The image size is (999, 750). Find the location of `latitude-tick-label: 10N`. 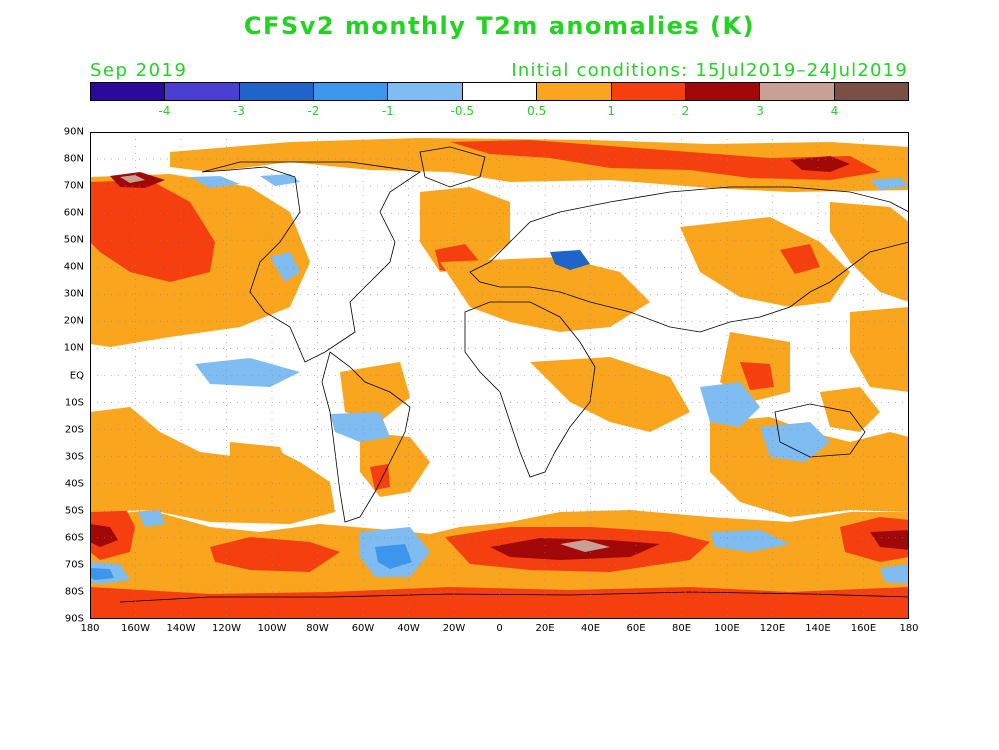

latitude-tick-label: 10N is located at coordinates (73, 348).